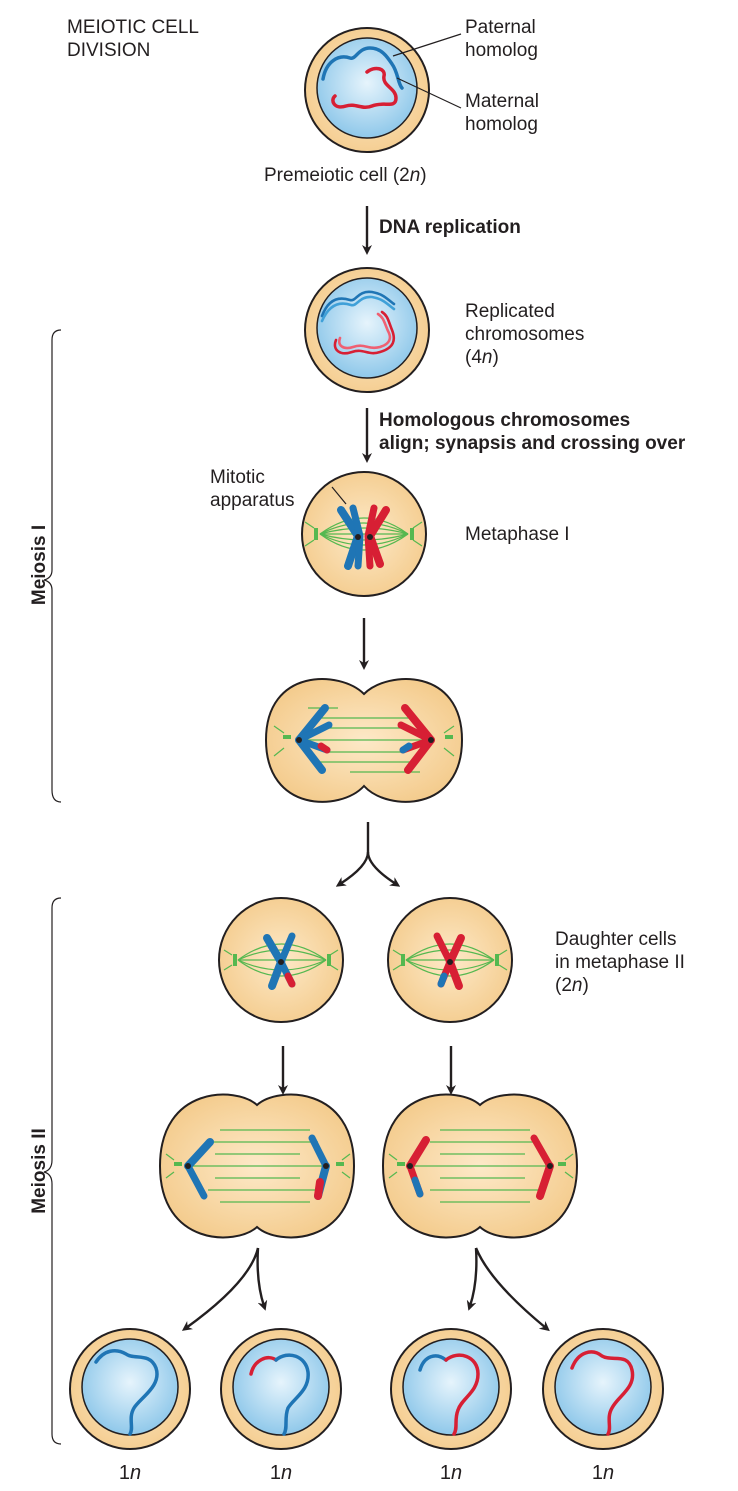 This screenshot has height=1491, width=738. What do you see at coordinates (427, 45) in the screenshot?
I see `paternal-leader-line` at bounding box center [427, 45].